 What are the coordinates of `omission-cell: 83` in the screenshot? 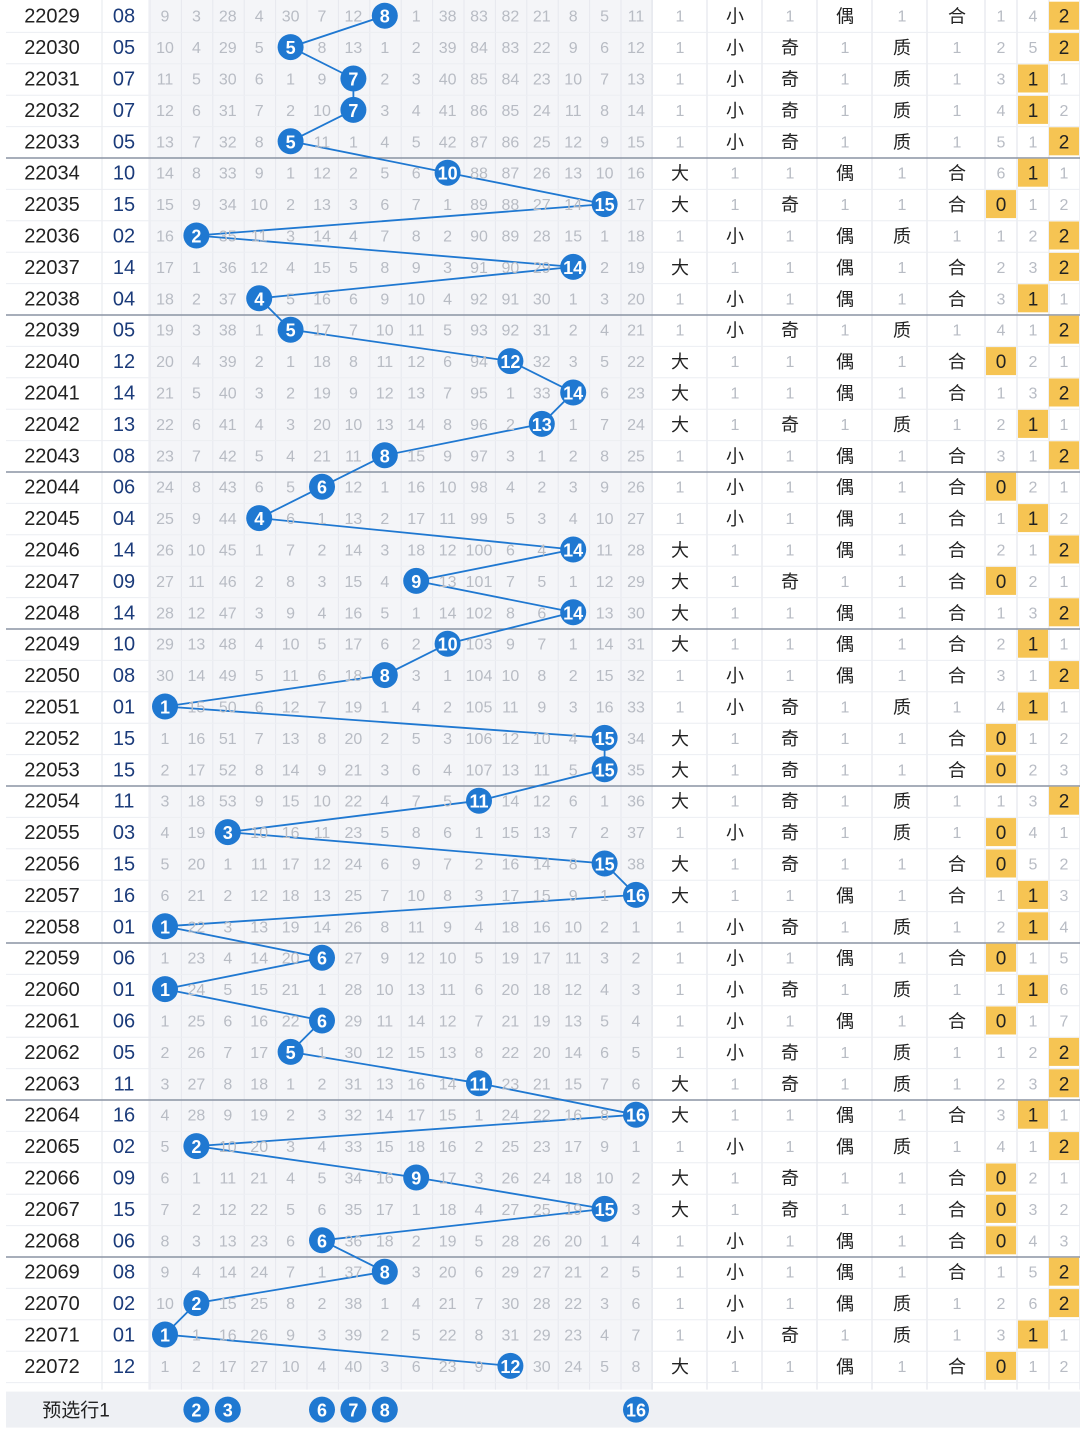 It's located at (511, 48).